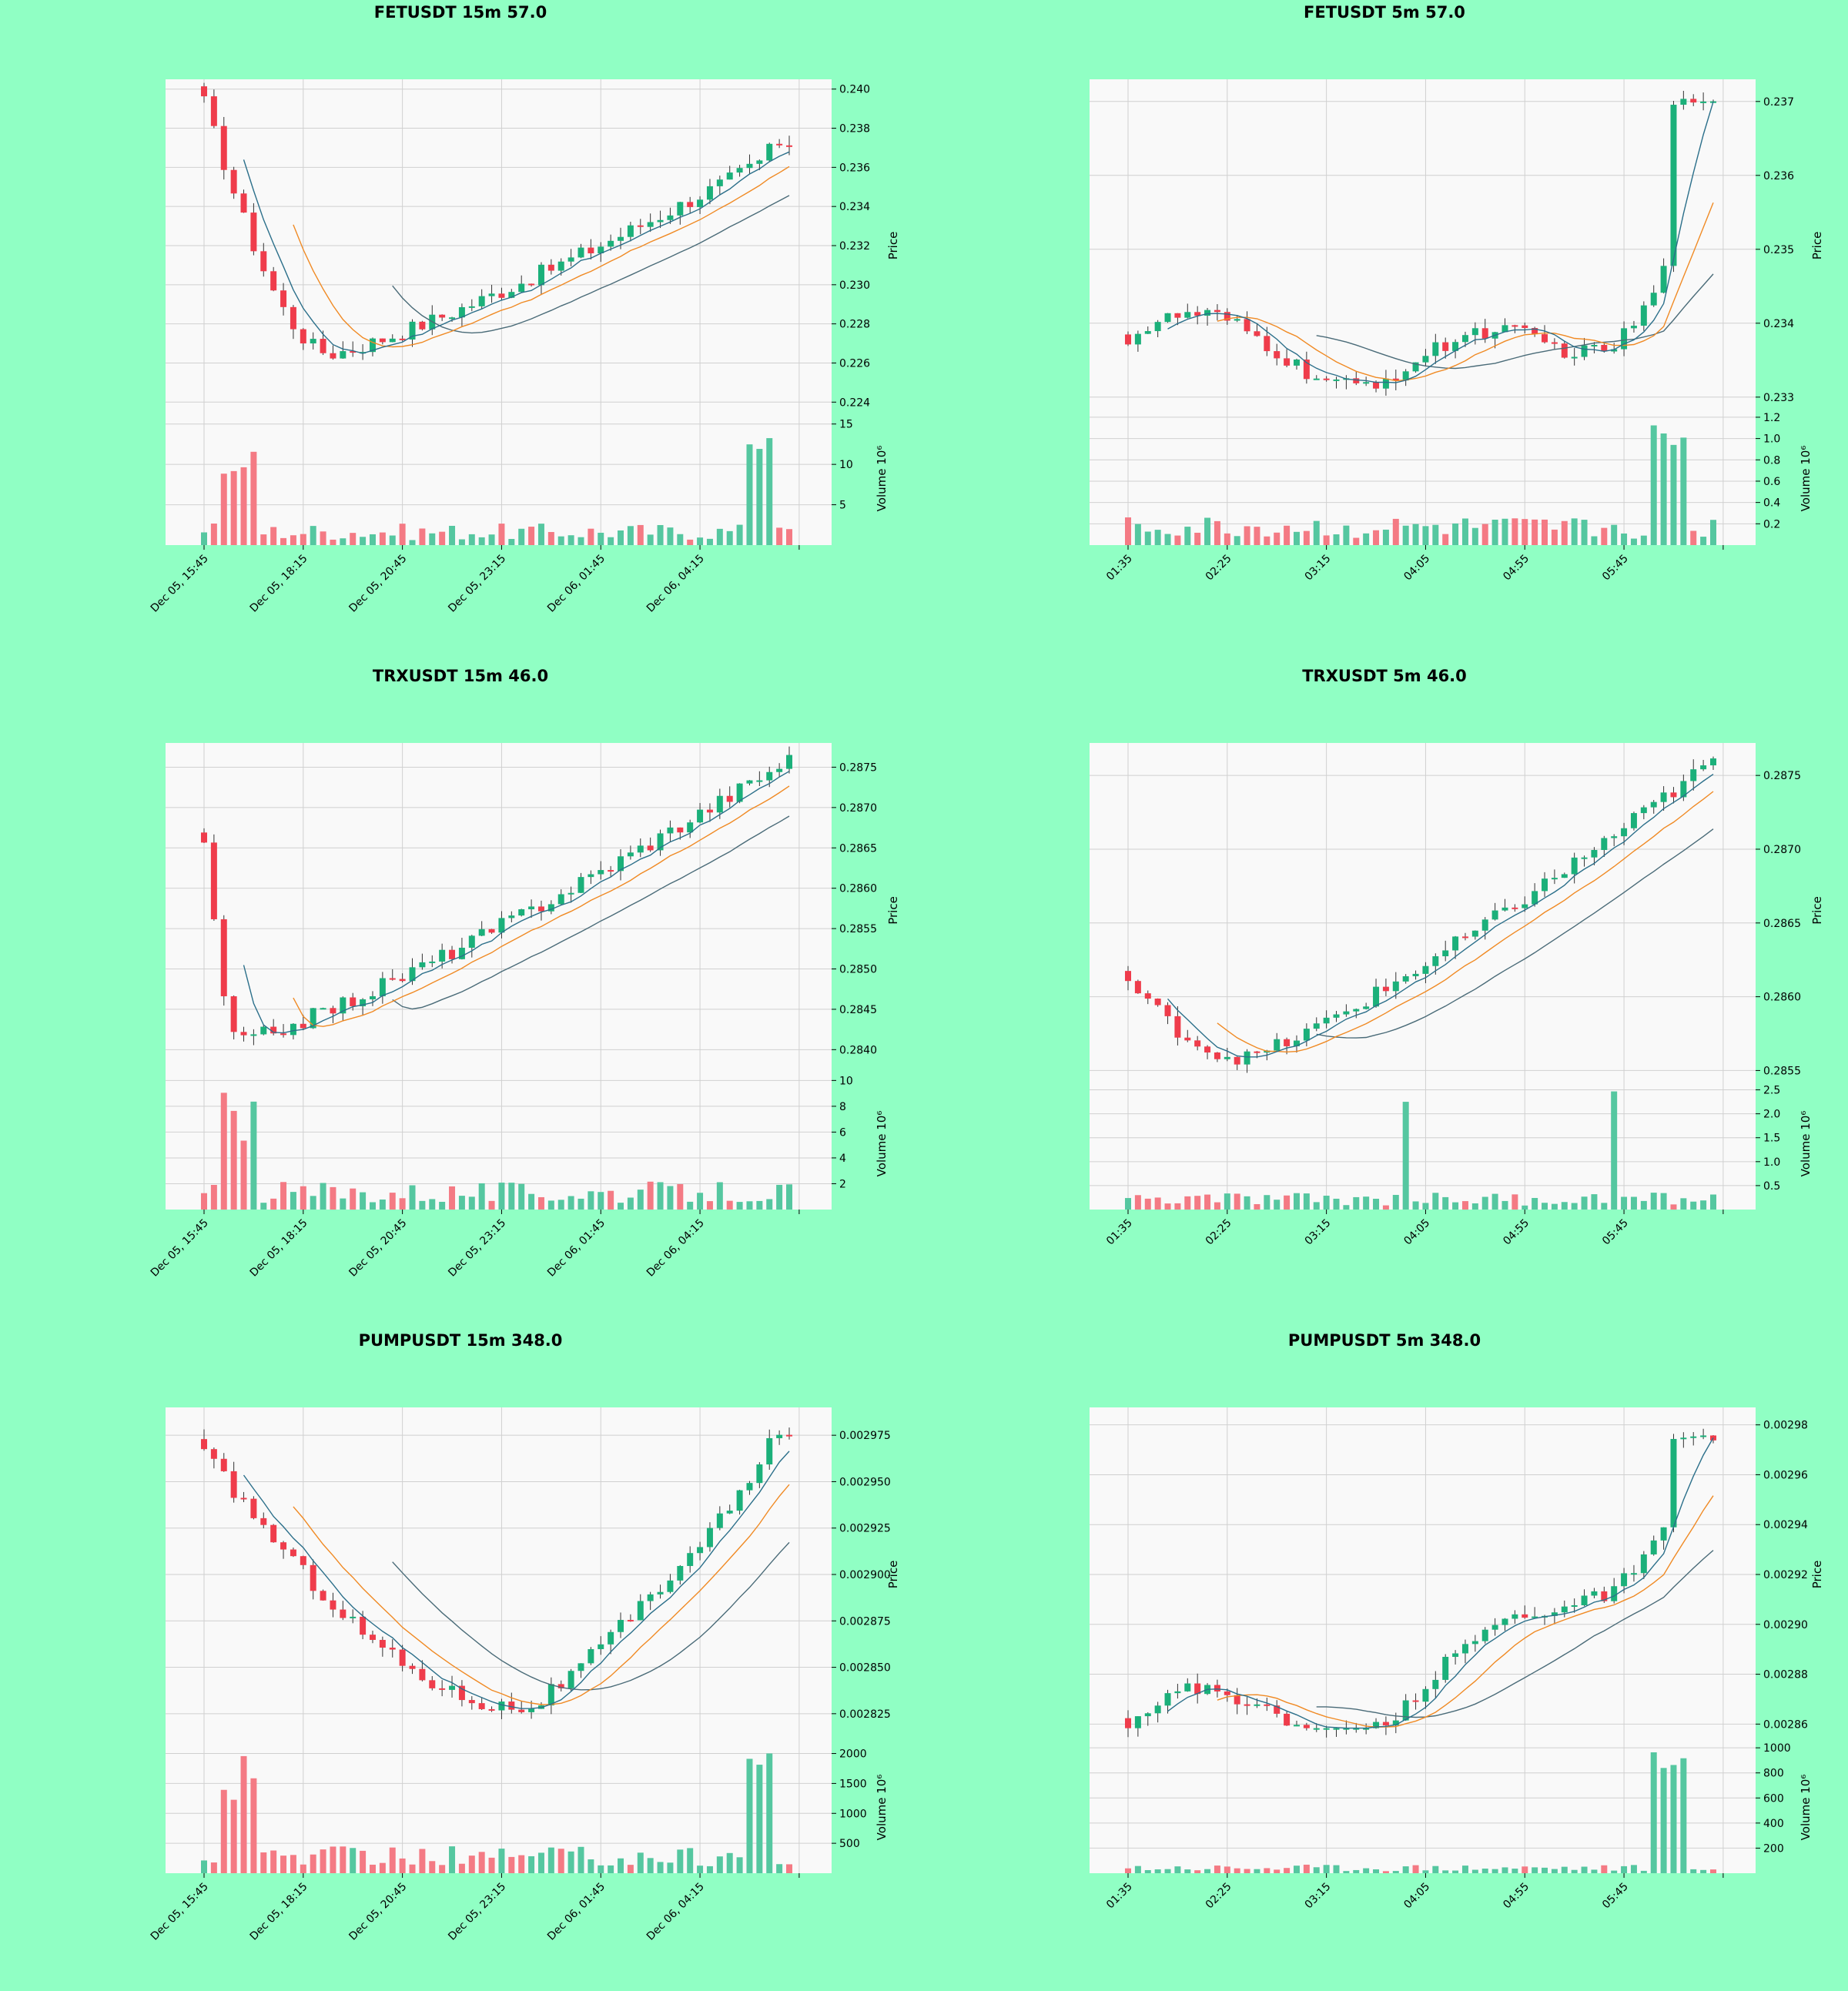 The width and height of the screenshot is (1848, 1991). I want to click on price-tick-label: 0.240, so click(854, 90).